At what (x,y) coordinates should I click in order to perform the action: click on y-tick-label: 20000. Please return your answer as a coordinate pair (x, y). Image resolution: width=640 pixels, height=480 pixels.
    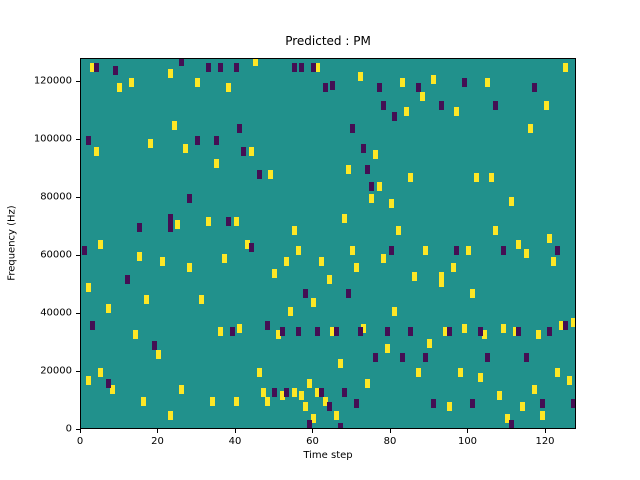
    Looking at the image, I should click on (56, 371).